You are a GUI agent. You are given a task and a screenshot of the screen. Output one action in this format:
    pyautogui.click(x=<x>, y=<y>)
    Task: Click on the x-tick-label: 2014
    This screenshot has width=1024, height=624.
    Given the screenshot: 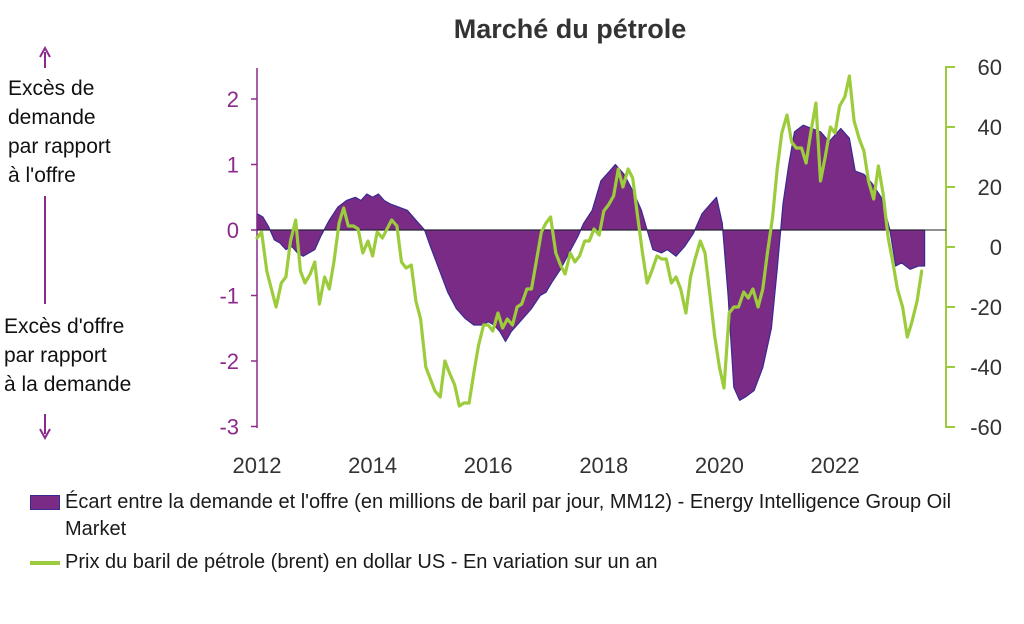 What is the action you would take?
    pyautogui.click(x=372, y=465)
    